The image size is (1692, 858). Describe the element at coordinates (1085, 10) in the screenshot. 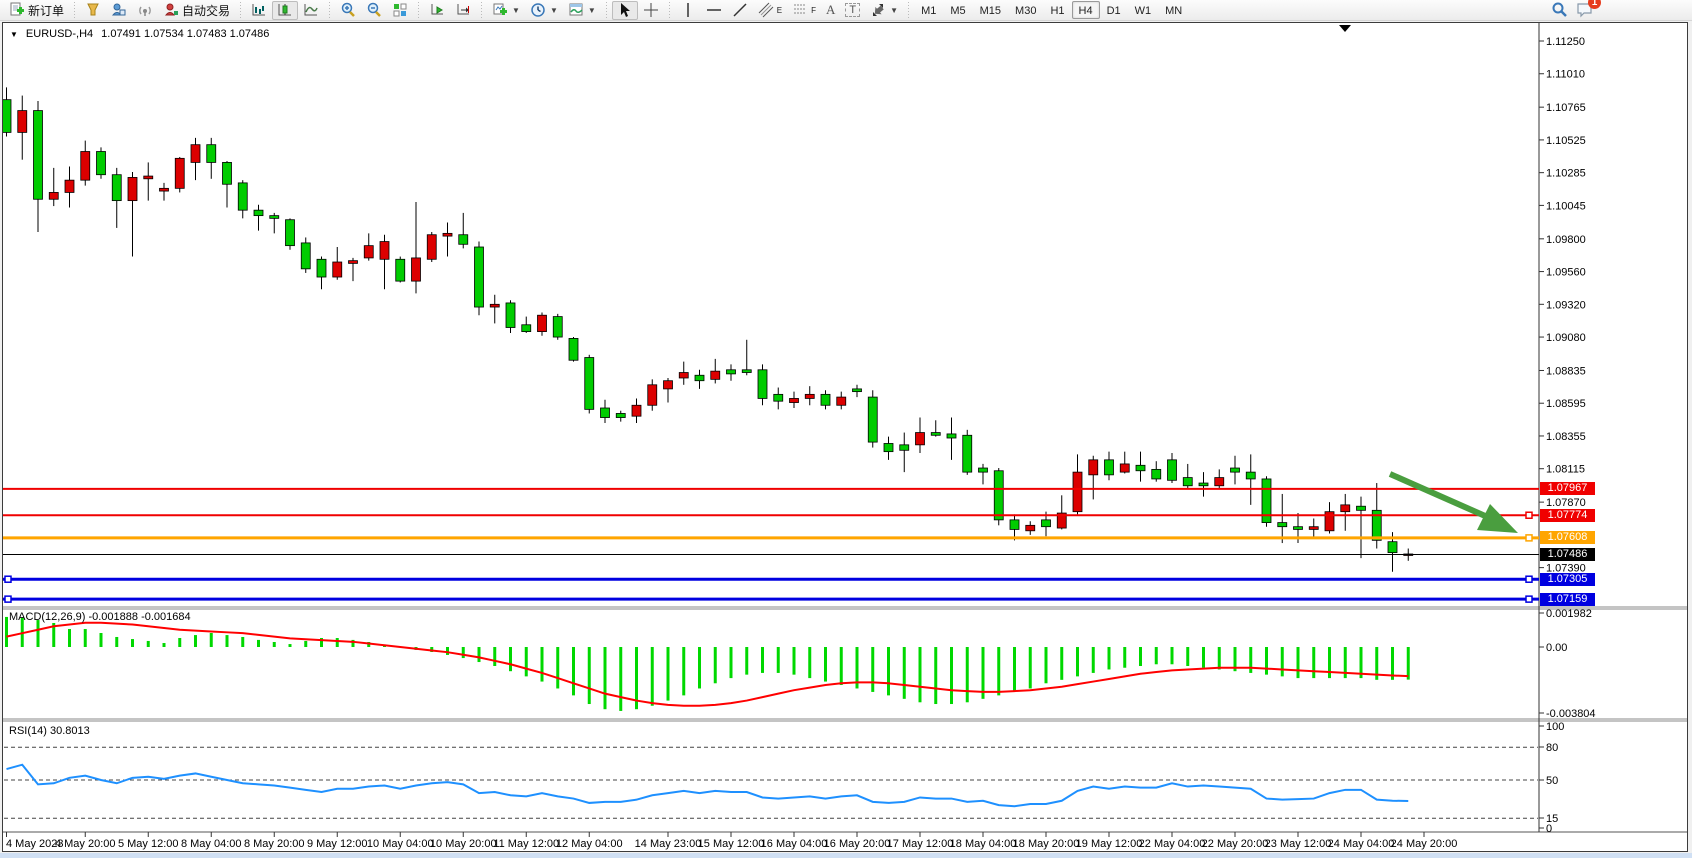

I see `timeframe-h4: H4` at that location.